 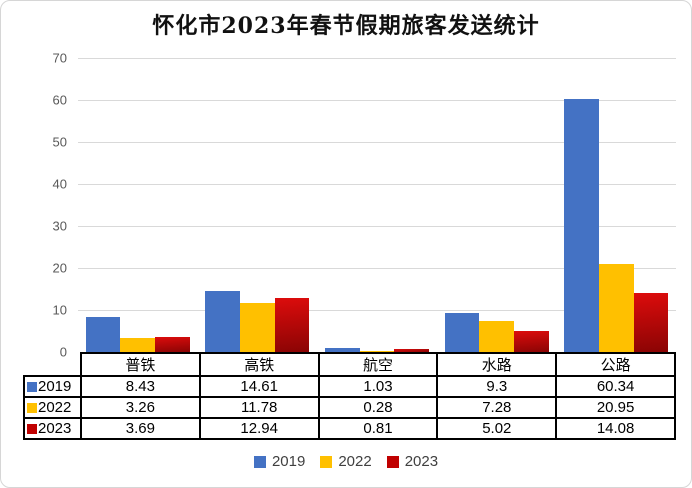 What do you see at coordinates (378, 407) in the screenshot?
I see `table-value-2022-航空: 0.28` at bounding box center [378, 407].